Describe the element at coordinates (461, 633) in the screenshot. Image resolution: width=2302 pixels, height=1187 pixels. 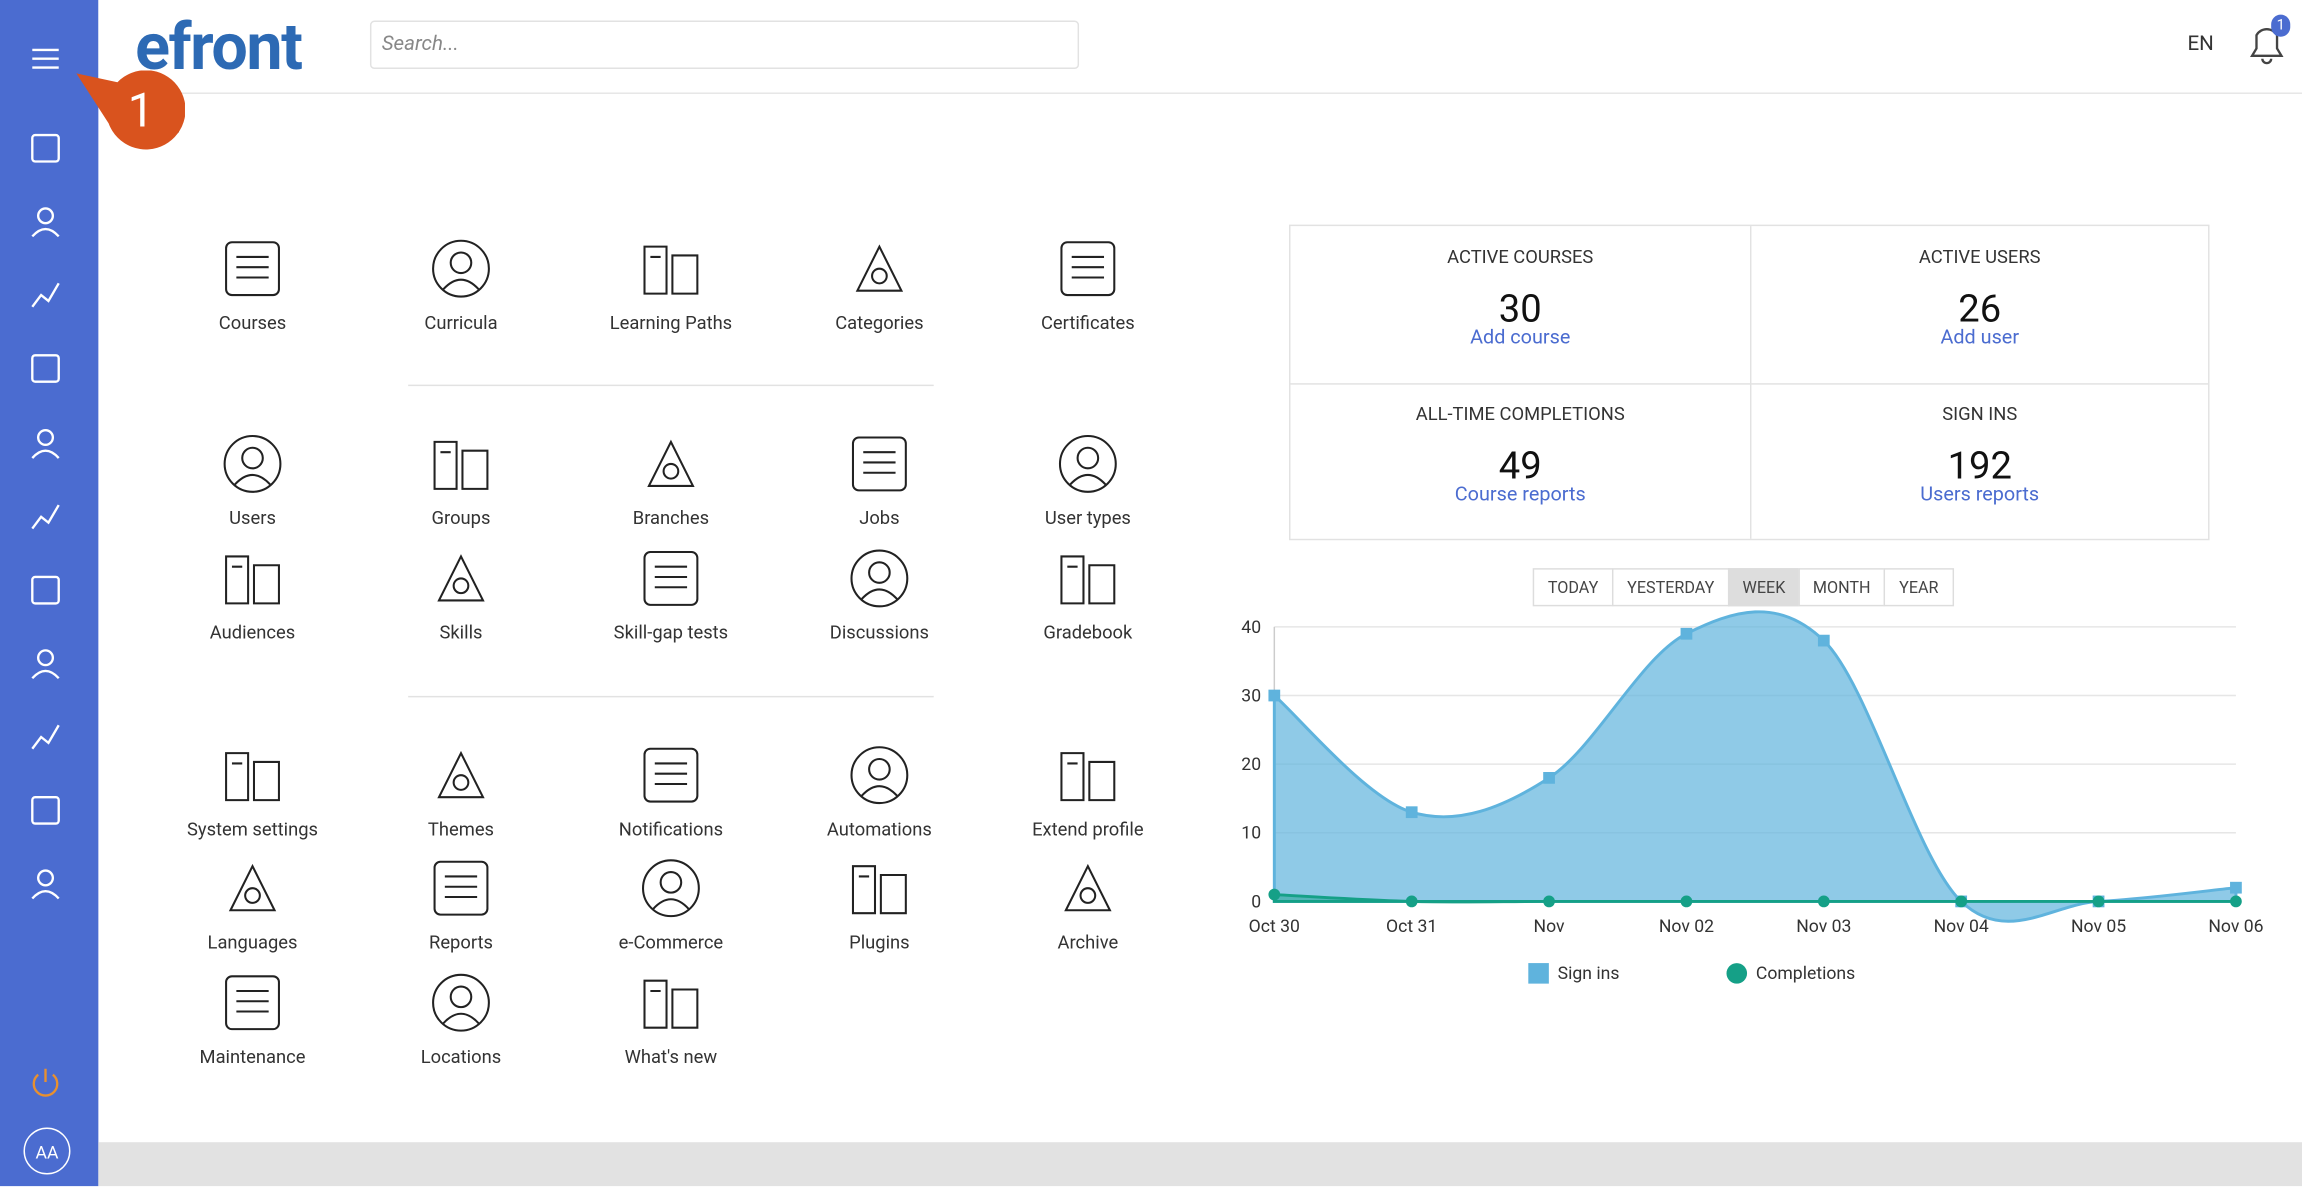
I see `menu-label: Skills` at that location.